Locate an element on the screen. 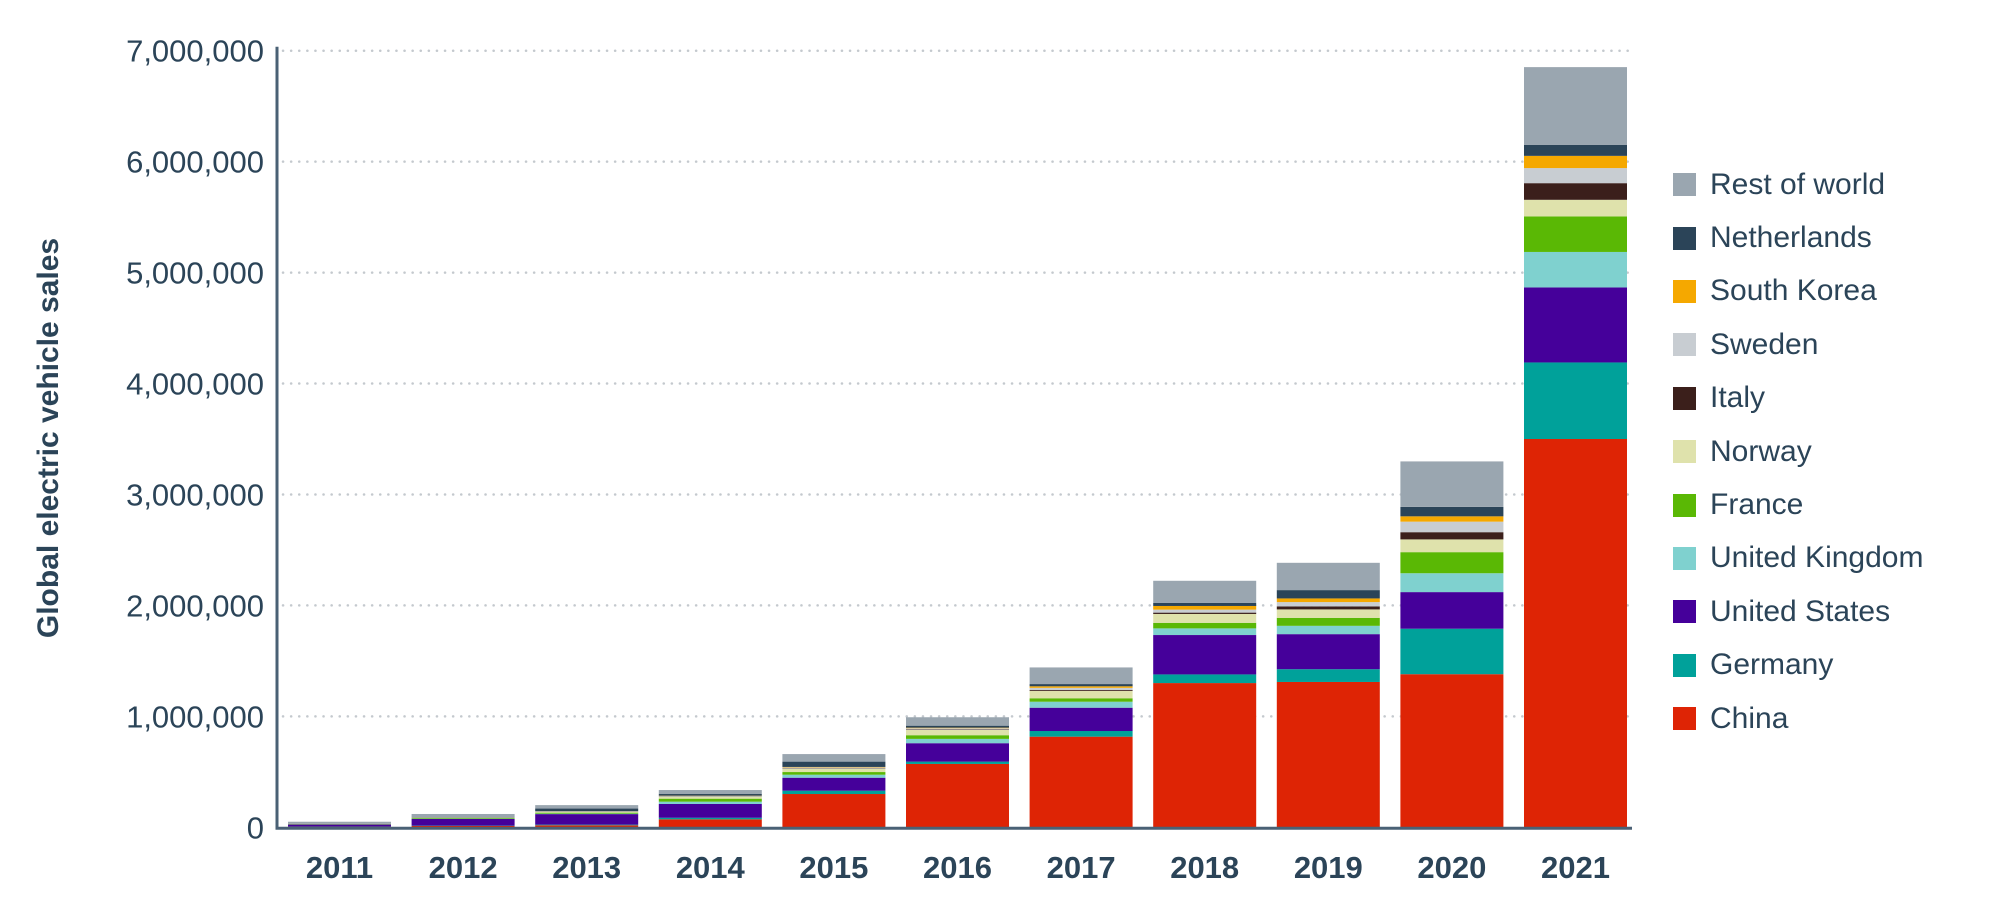 This screenshot has width=2000, height=909. y-tick-label: 3,000,000 is located at coordinates (195, 494).